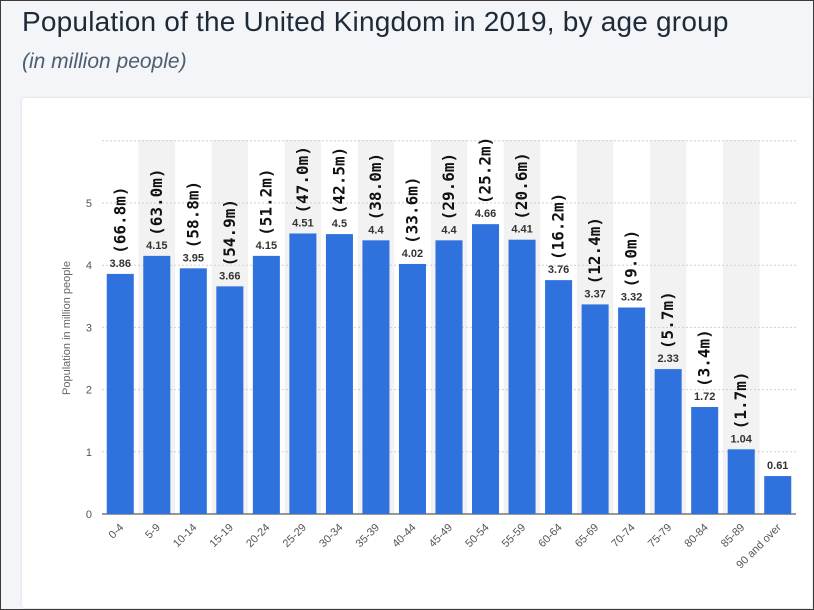 Image resolution: width=814 pixels, height=610 pixels. What do you see at coordinates (587, 536) in the screenshot?
I see `x-tick-label: 65-69` at bounding box center [587, 536].